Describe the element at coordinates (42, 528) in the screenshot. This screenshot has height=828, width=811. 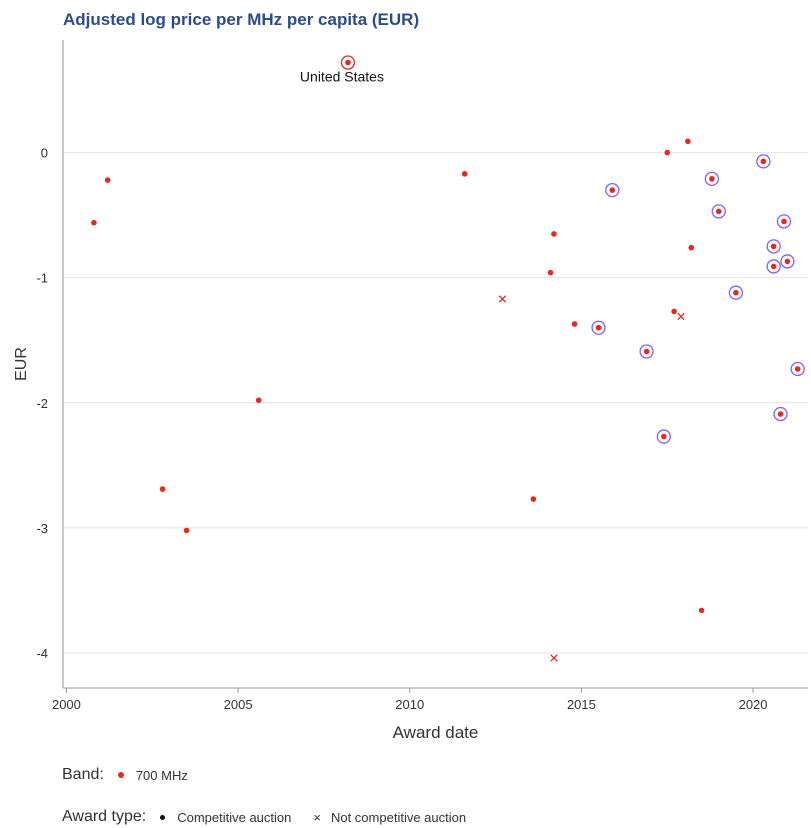
I see `y-tick-label: -3` at that location.